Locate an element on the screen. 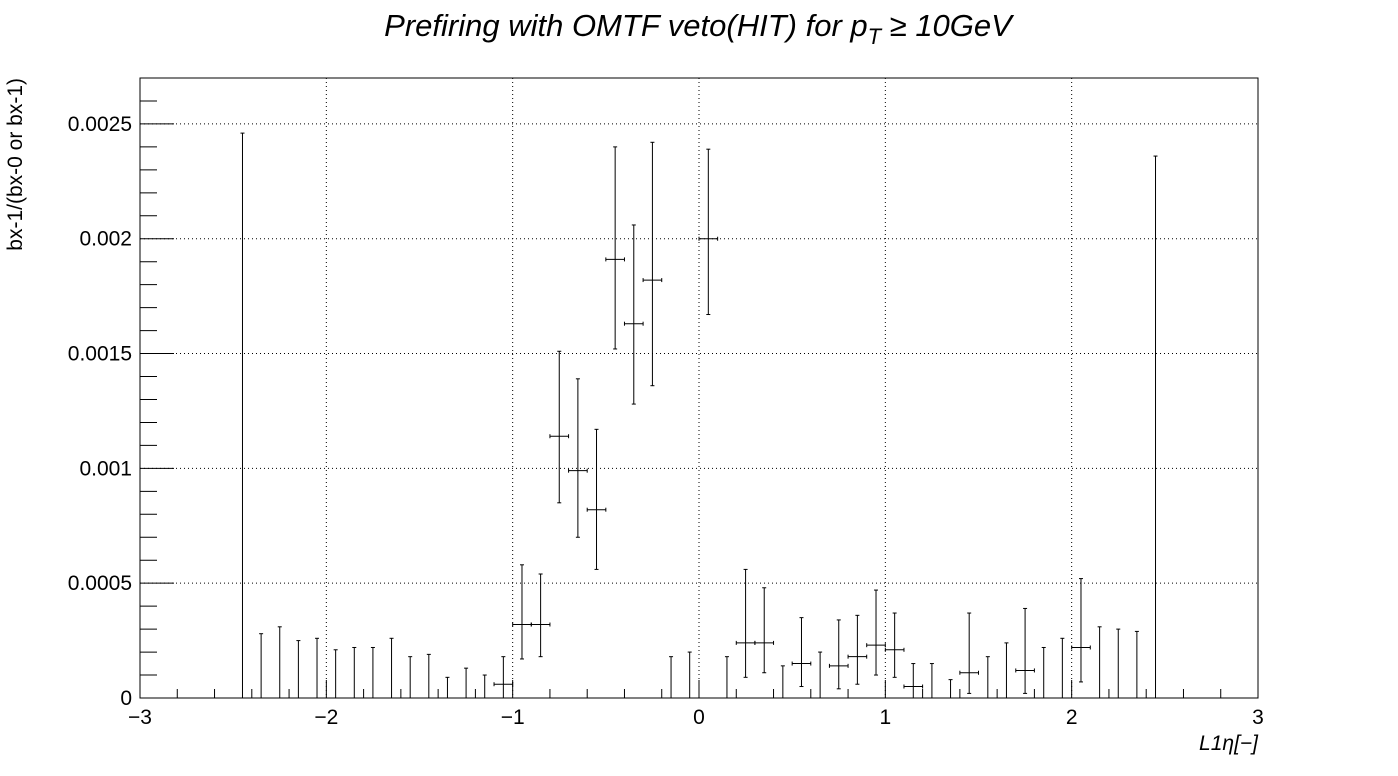 The width and height of the screenshot is (1398, 776). x-tick-label: 0 is located at coordinates (699, 717).